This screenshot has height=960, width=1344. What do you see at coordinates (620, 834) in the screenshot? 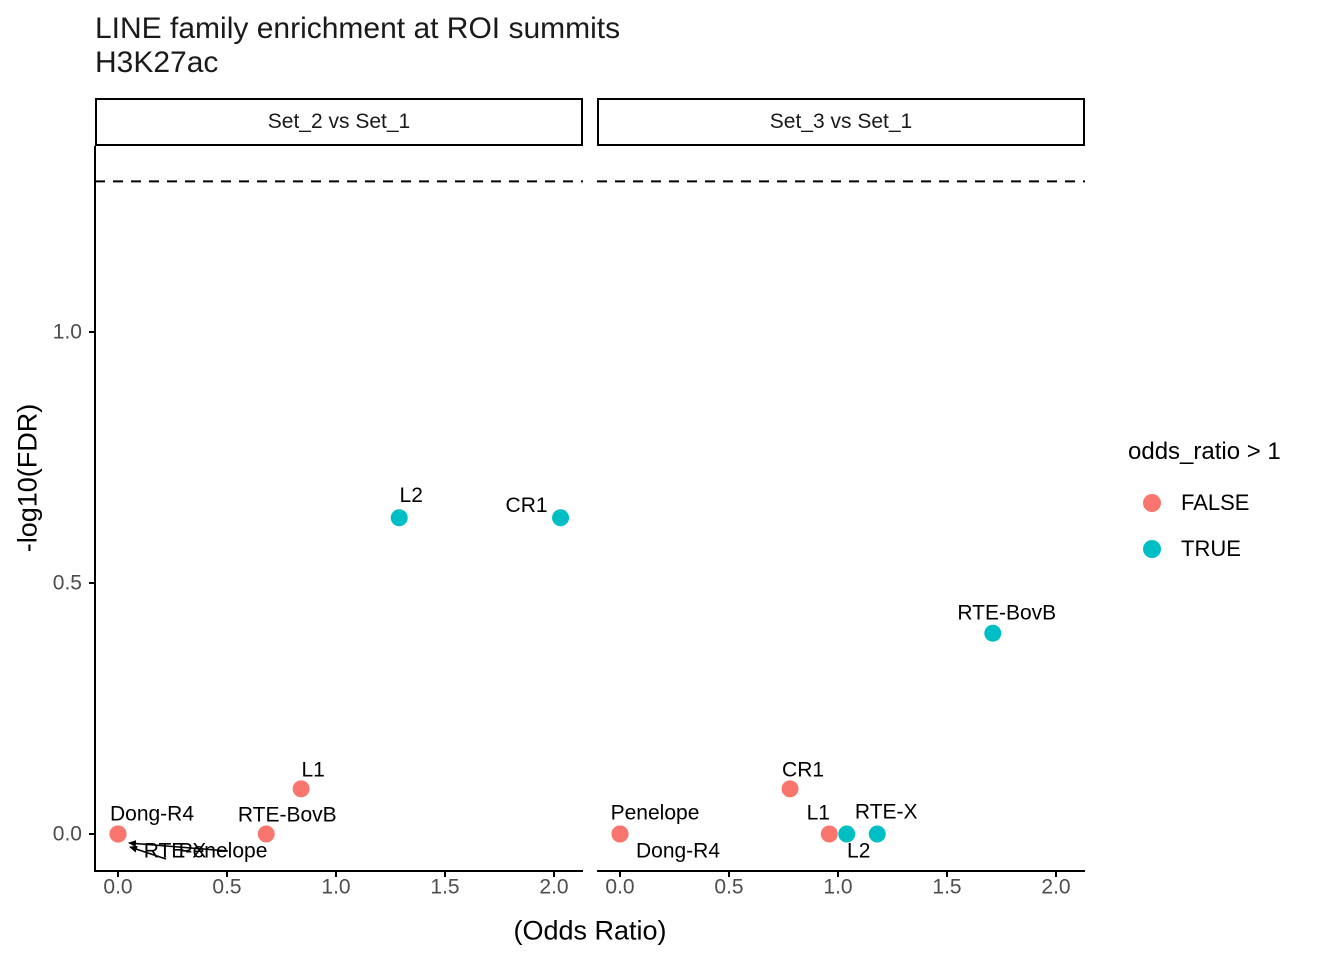
I see `point-dong-r4` at bounding box center [620, 834].